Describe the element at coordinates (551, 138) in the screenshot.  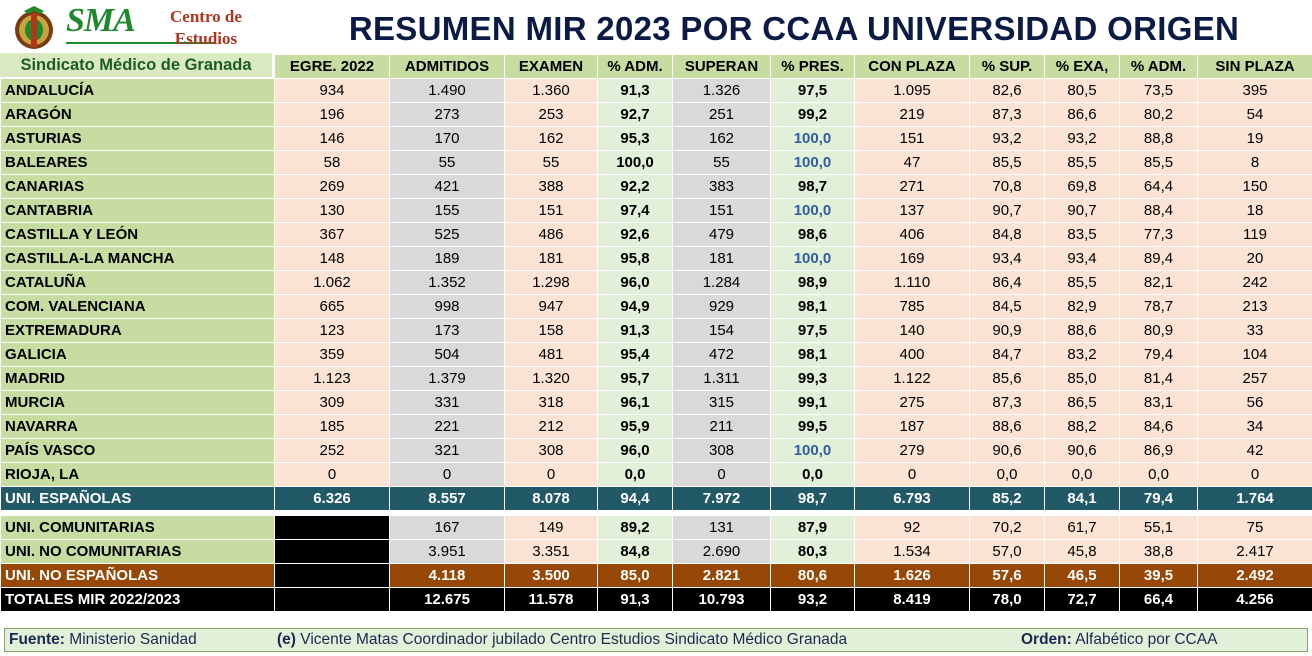
I see `cell-examen: 162` at that location.